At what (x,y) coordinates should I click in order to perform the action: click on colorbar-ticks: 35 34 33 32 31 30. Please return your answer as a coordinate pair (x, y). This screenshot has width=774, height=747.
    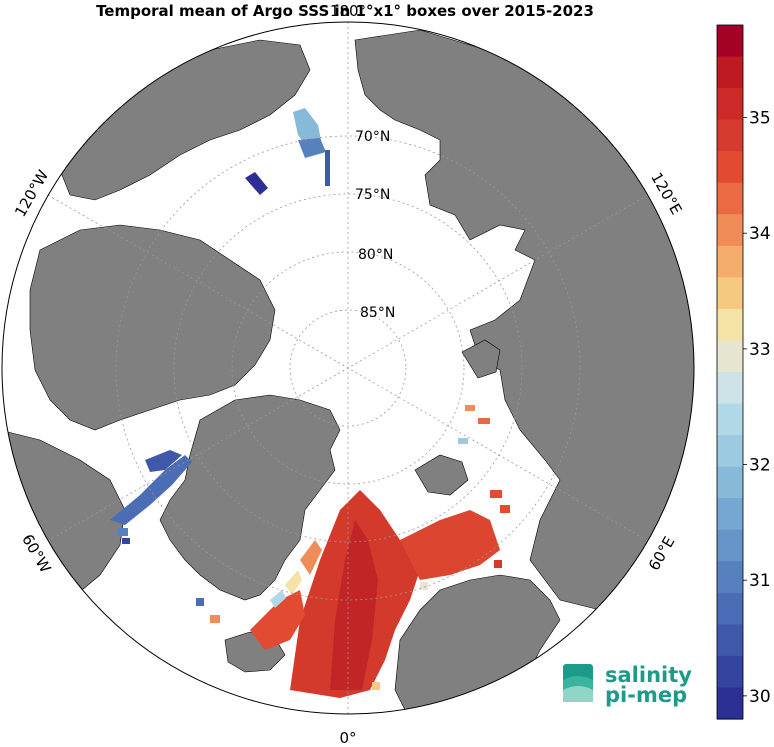
    Looking at the image, I should click on (757, 408).